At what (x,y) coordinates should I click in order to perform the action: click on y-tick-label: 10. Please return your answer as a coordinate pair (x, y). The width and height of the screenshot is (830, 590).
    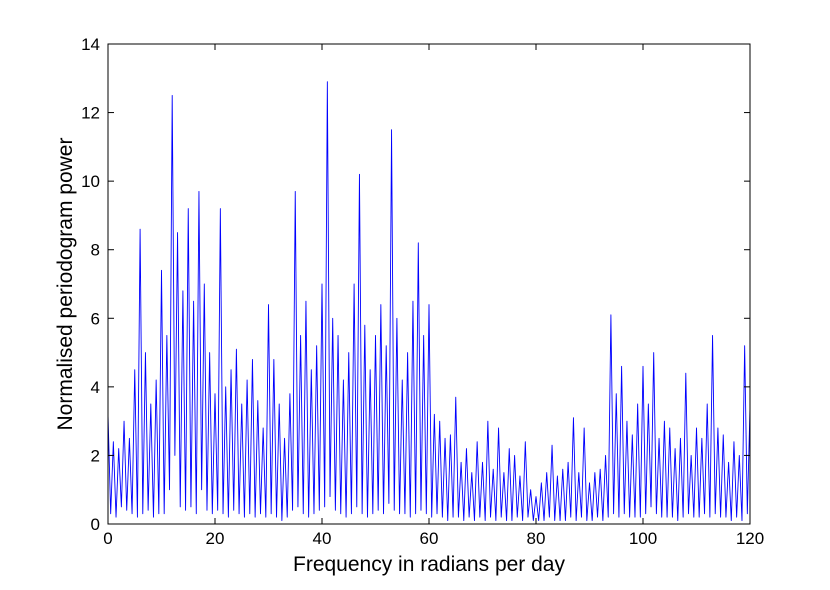
    Looking at the image, I should click on (90, 181).